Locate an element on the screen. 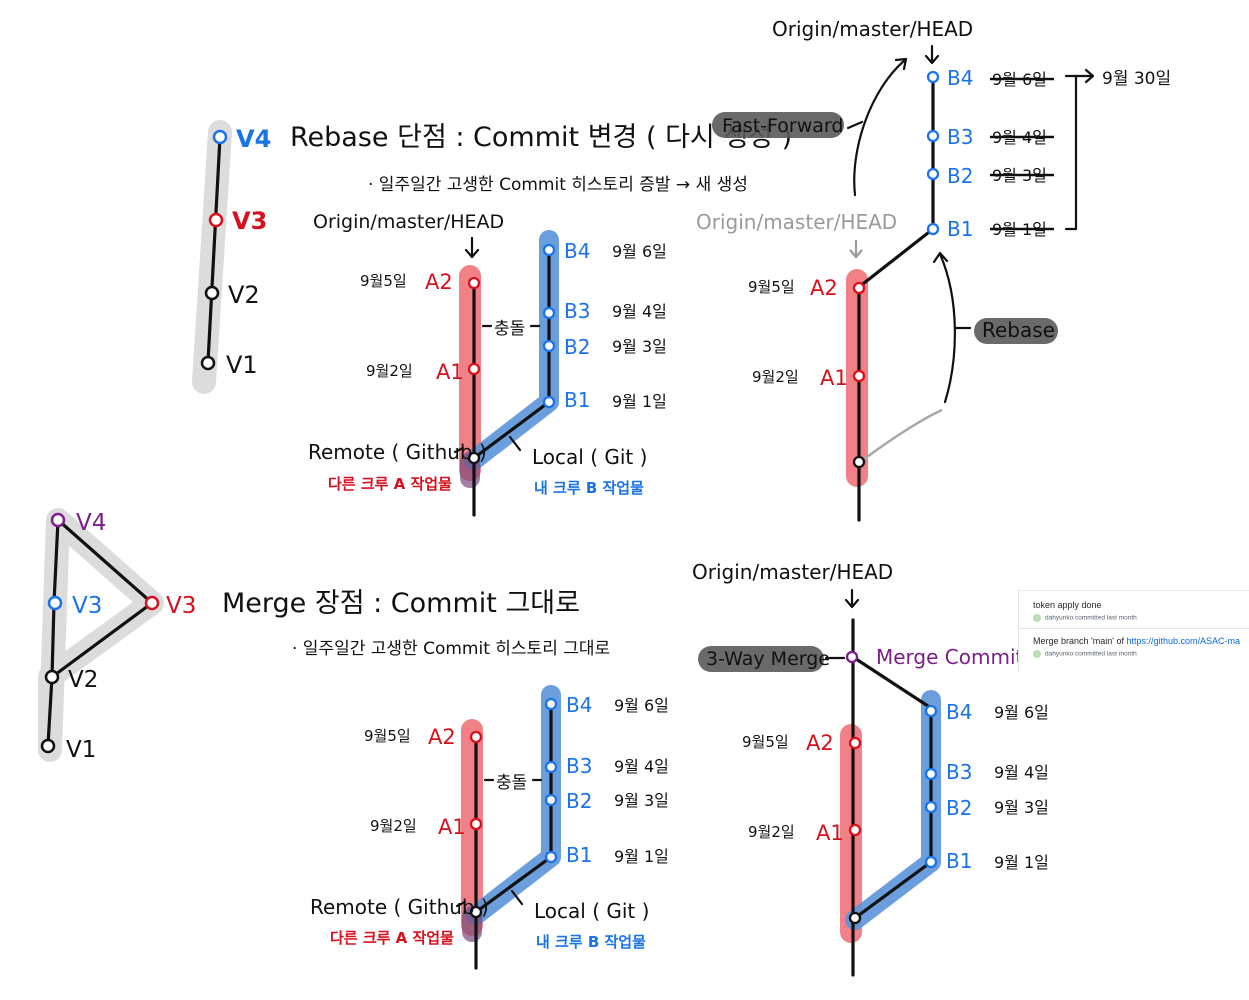  fast-forward-arrow is located at coordinates (880, 127).